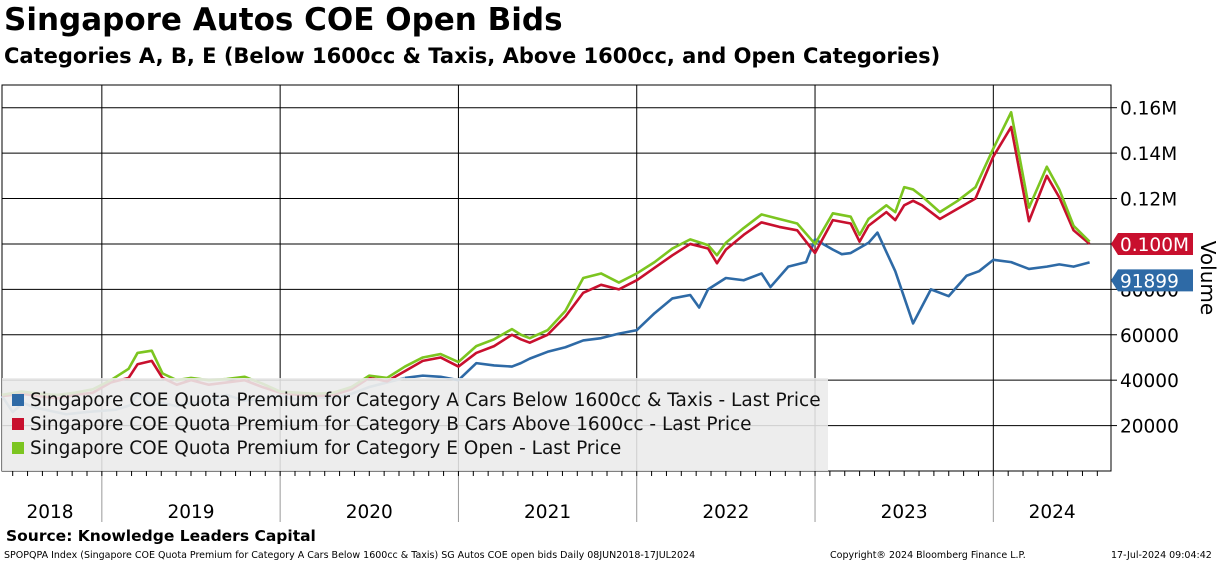 Image resolution: width=1224 pixels, height=565 pixels. I want to click on last-value-badge-cat-a: 91899, so click(1152, 280).